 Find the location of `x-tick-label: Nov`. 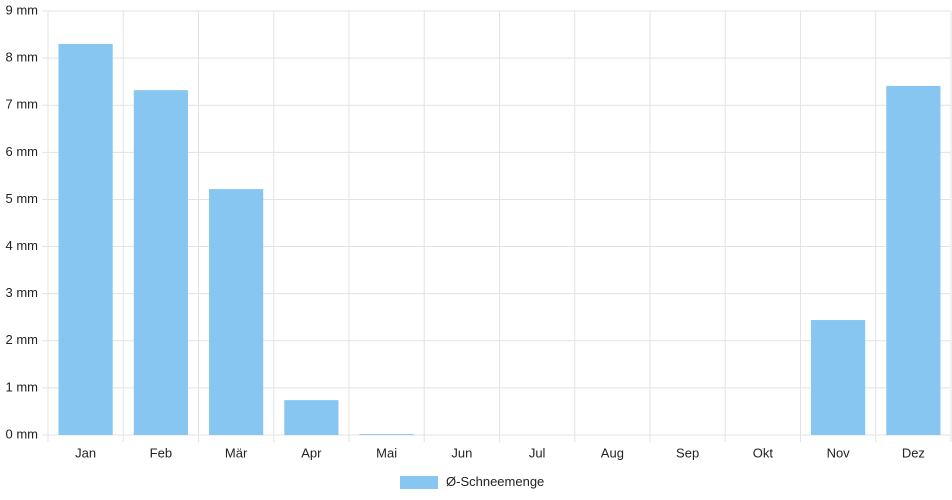

x-tick-label: Nov is located at coordinates (839, 452).